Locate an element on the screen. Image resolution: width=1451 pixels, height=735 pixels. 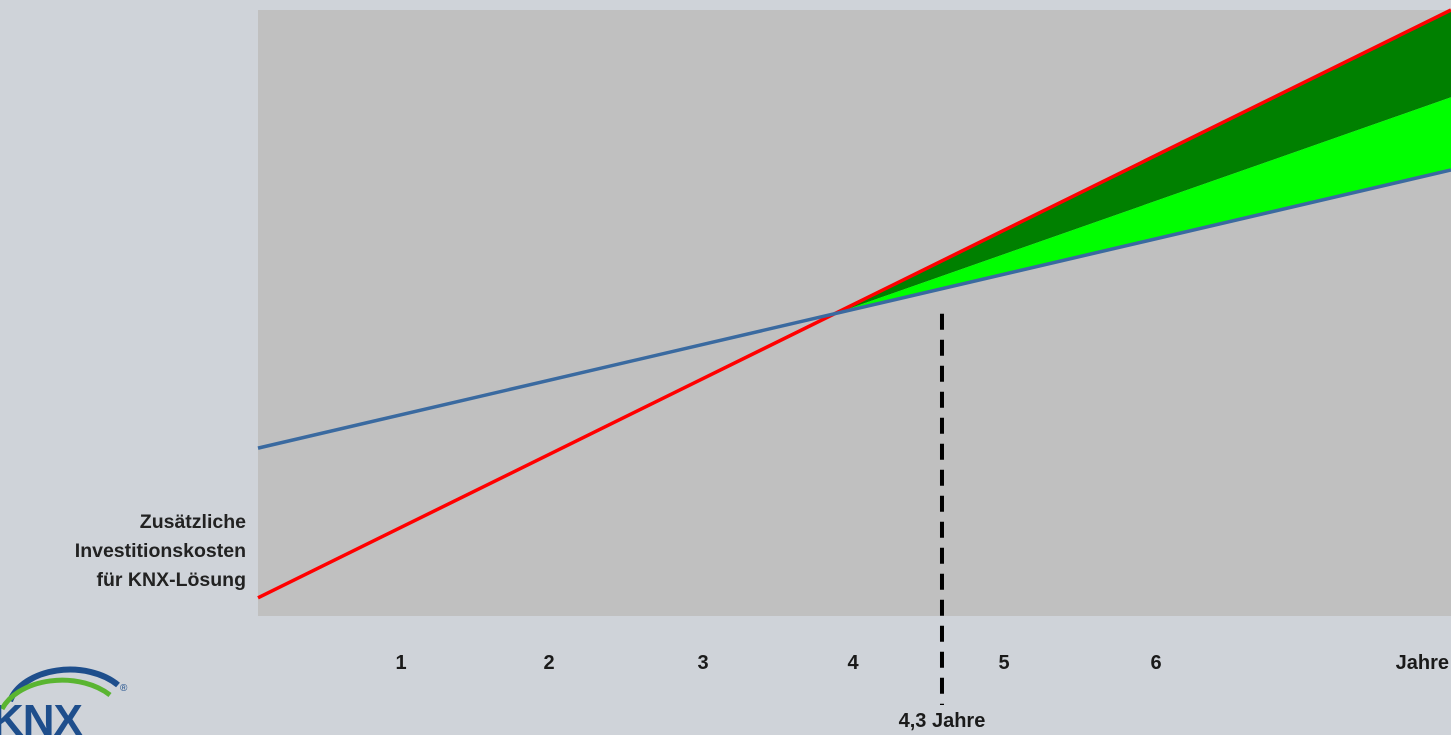
x-tick-label: 1 is located at coordinates (400, 663).